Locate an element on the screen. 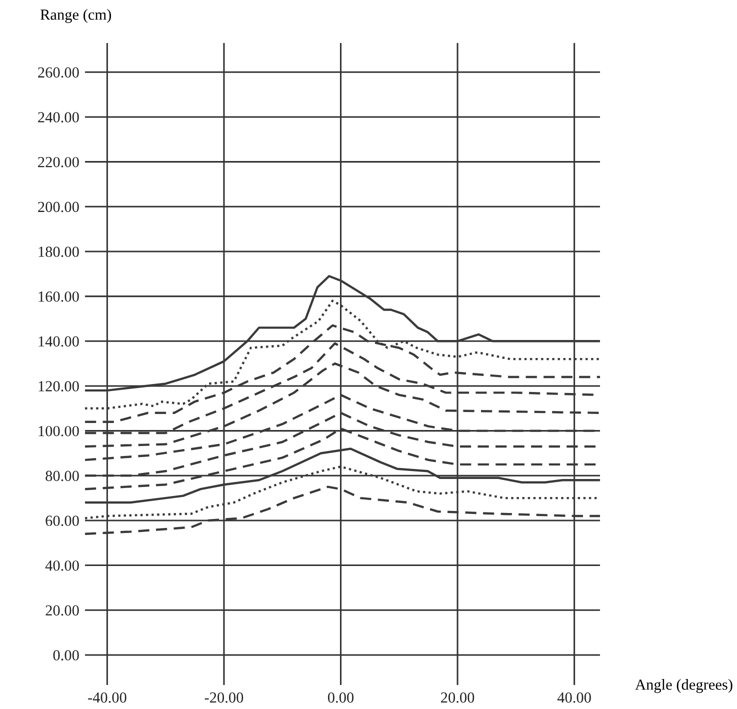  x-tick-label: -40.00 is located at coordinates (107, 697).